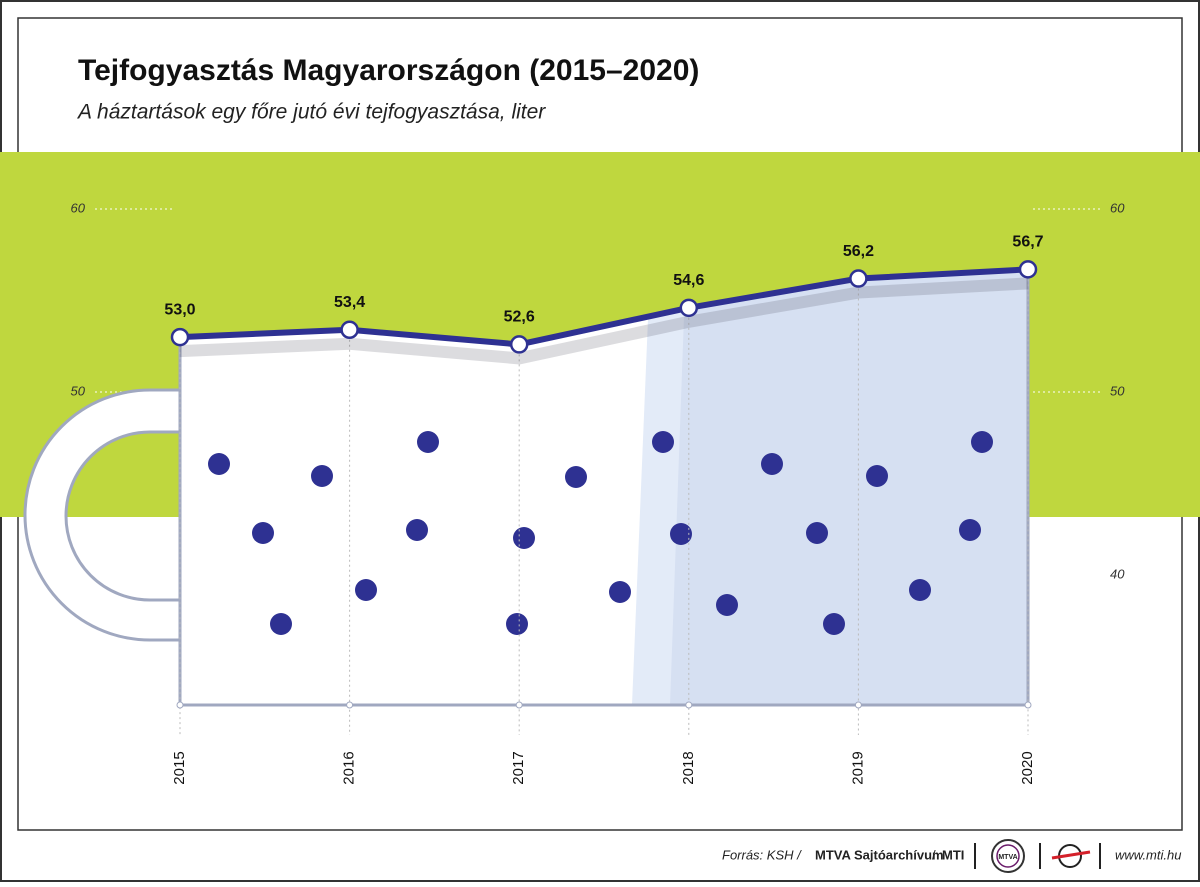 The height and width of the screenshot is (887, 1200). I want to click on mug, so click(102, 515).